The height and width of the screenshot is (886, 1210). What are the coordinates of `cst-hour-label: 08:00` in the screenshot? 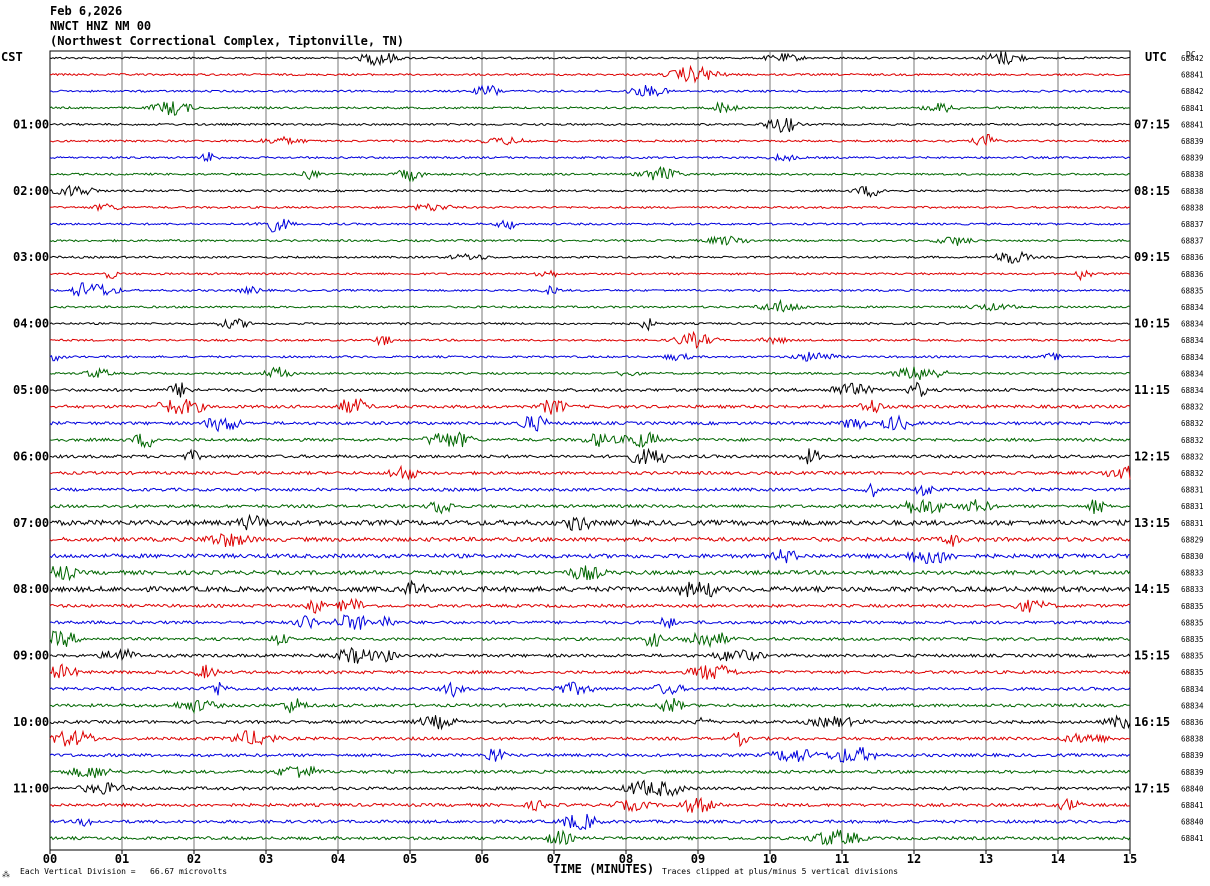 It's located at (31, 589).